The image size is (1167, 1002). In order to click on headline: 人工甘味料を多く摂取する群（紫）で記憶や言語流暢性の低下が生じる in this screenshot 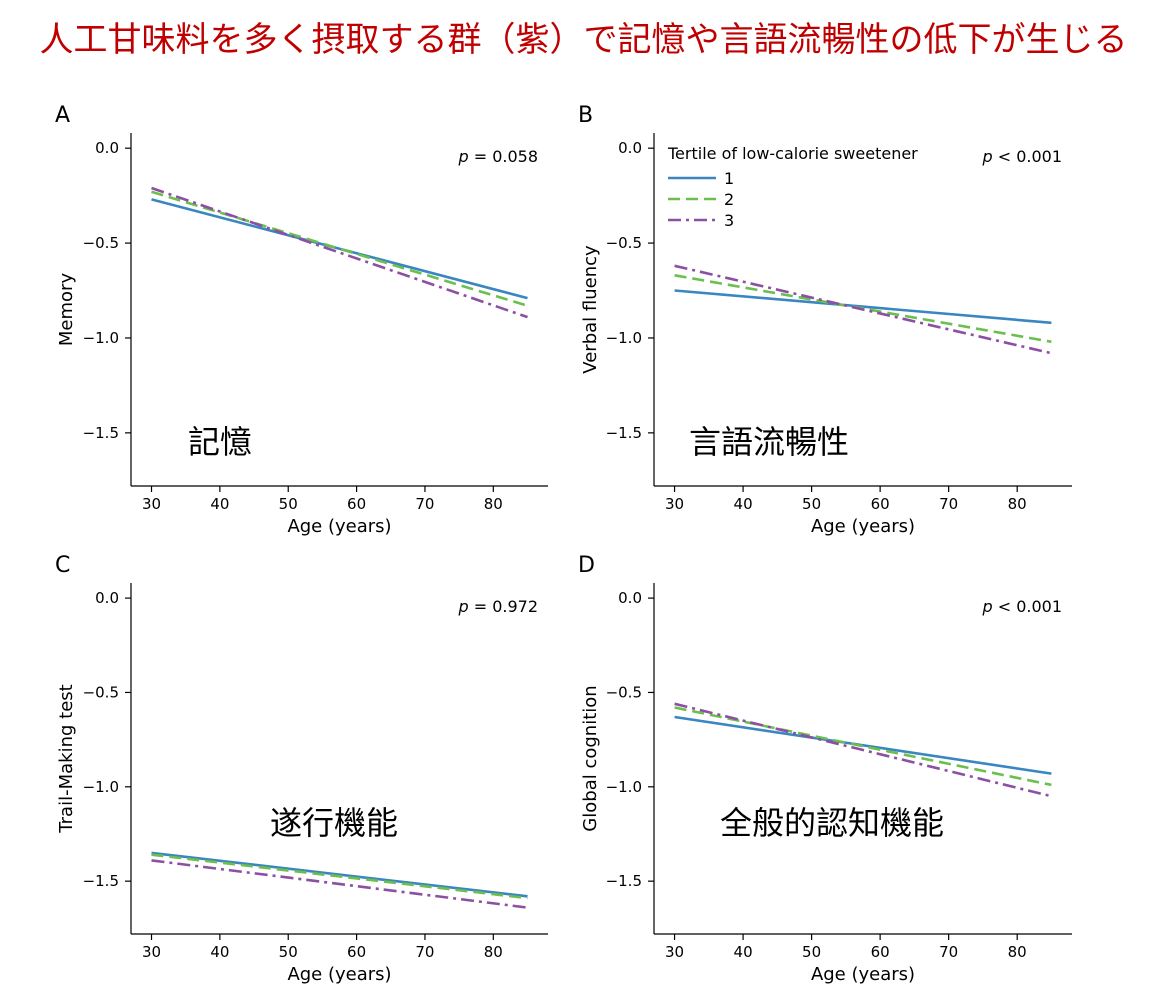, I will do `click(583, 40)`.